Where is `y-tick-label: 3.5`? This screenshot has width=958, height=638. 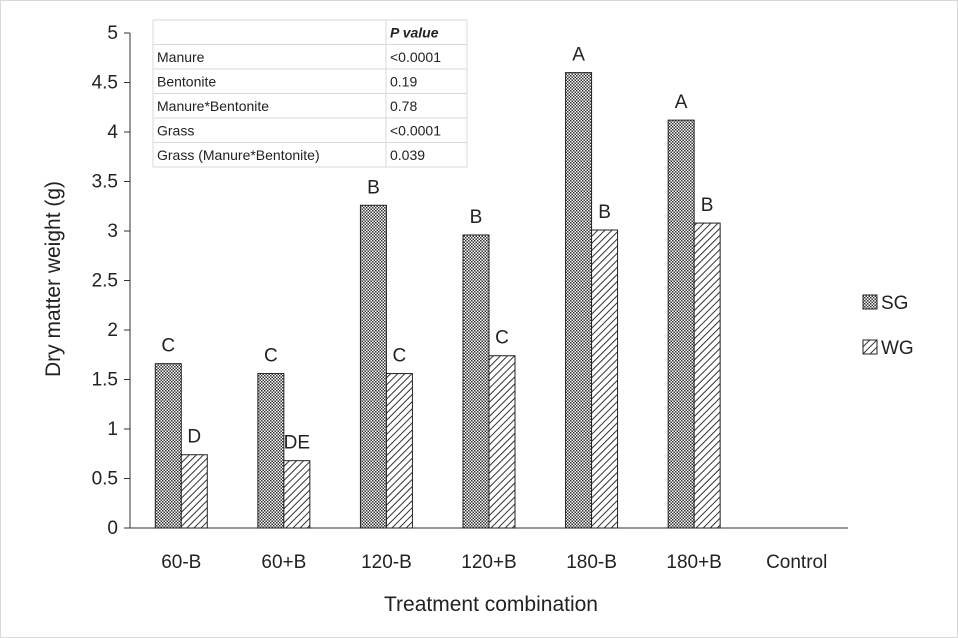
y-tick-label: 3.5 is located at coordinates (105, 182).